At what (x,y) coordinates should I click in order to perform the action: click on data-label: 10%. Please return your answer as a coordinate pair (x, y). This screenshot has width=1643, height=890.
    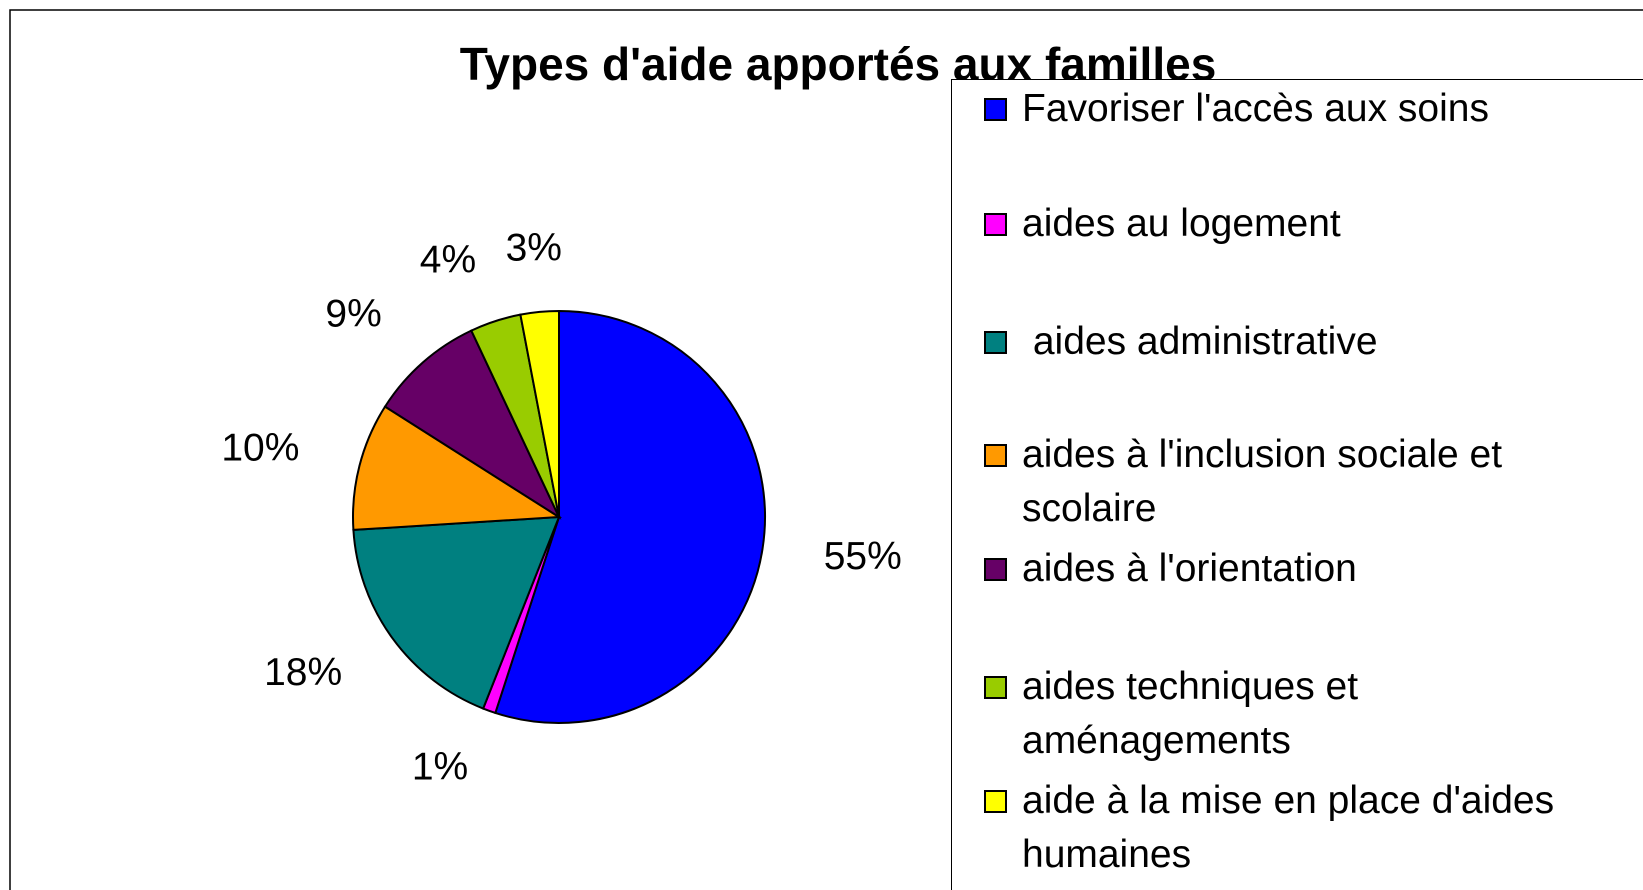
    Looking at the image, I should click on (260, 448).